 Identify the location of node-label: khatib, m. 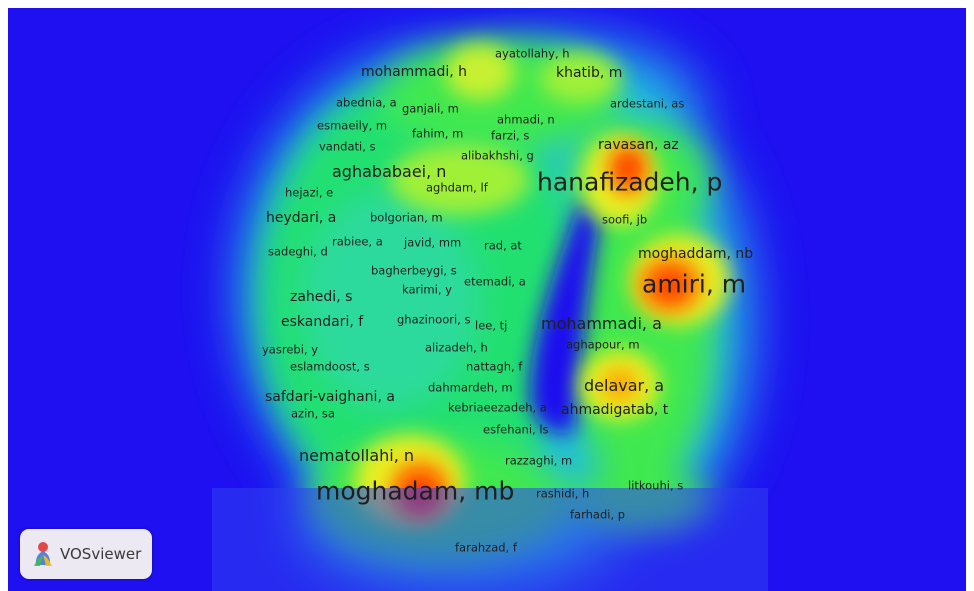
(589, 73).